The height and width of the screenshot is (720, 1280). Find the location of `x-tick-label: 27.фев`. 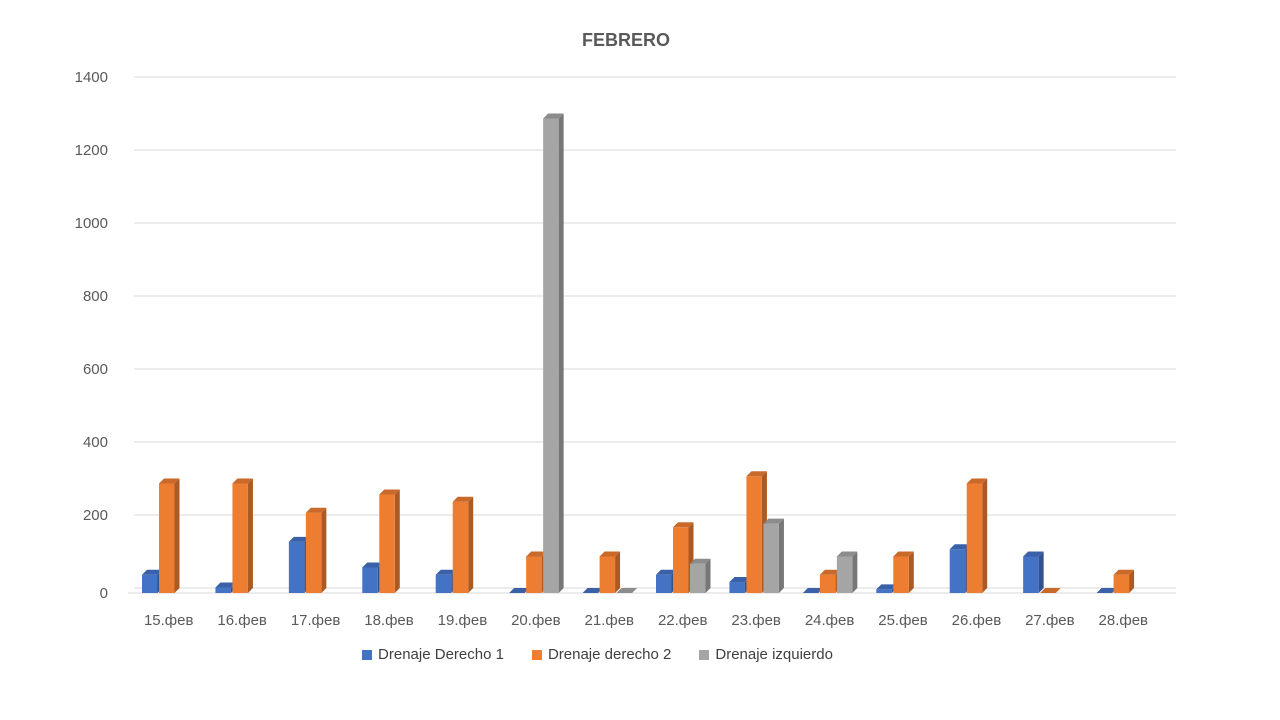

x-tick-label: 27.фев is located at coordinates (1050, 620).